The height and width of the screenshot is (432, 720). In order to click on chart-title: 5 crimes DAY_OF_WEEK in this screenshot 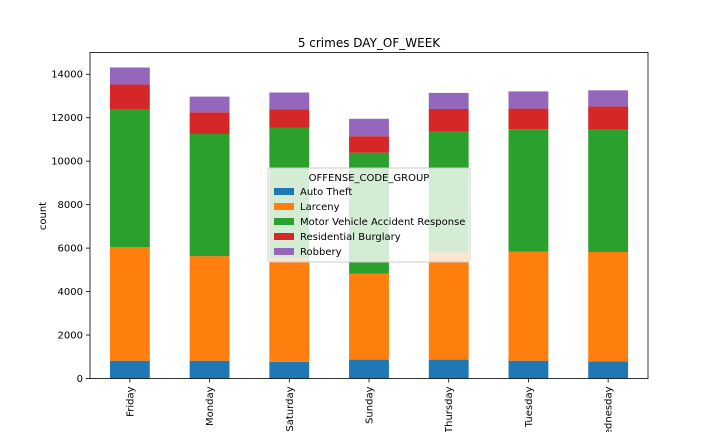, I will do `click(369, 43)`.